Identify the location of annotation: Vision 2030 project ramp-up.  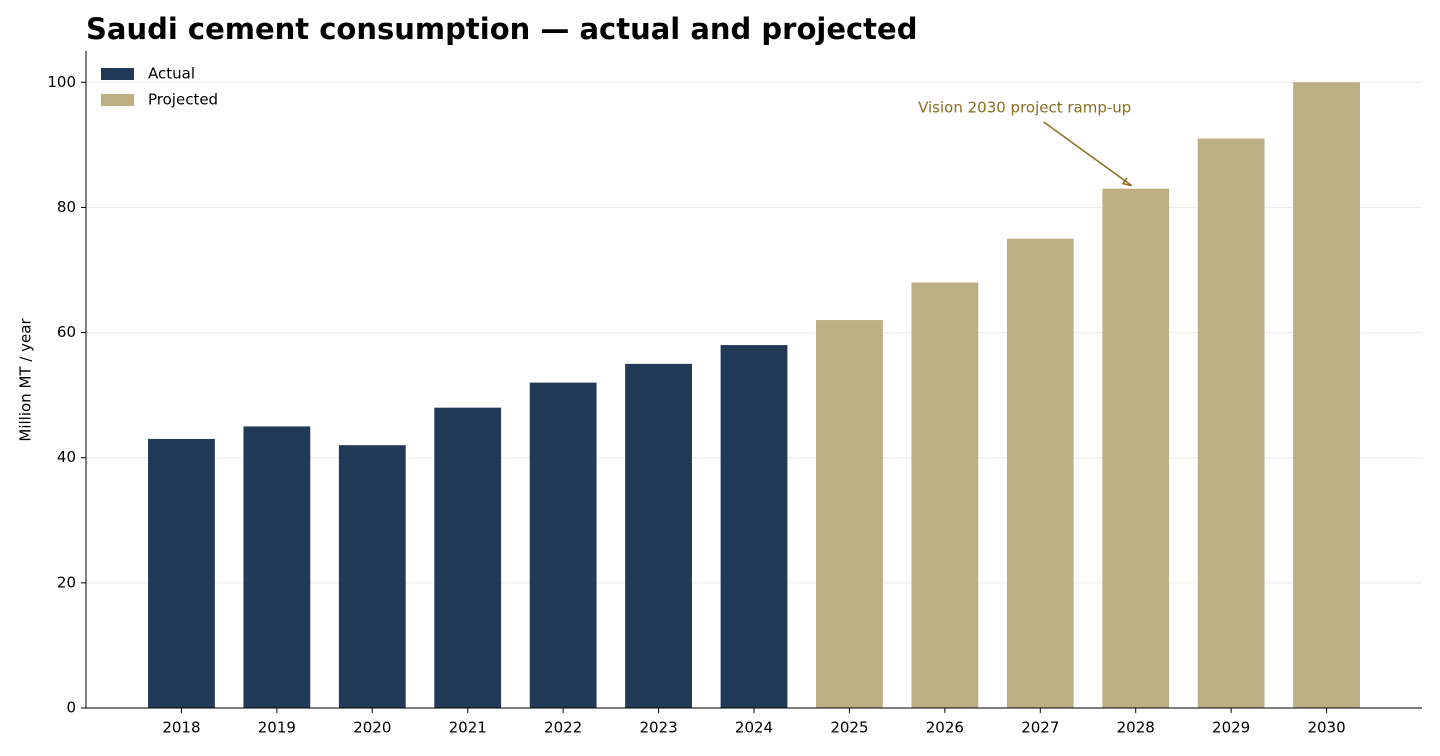
(1024, 108).